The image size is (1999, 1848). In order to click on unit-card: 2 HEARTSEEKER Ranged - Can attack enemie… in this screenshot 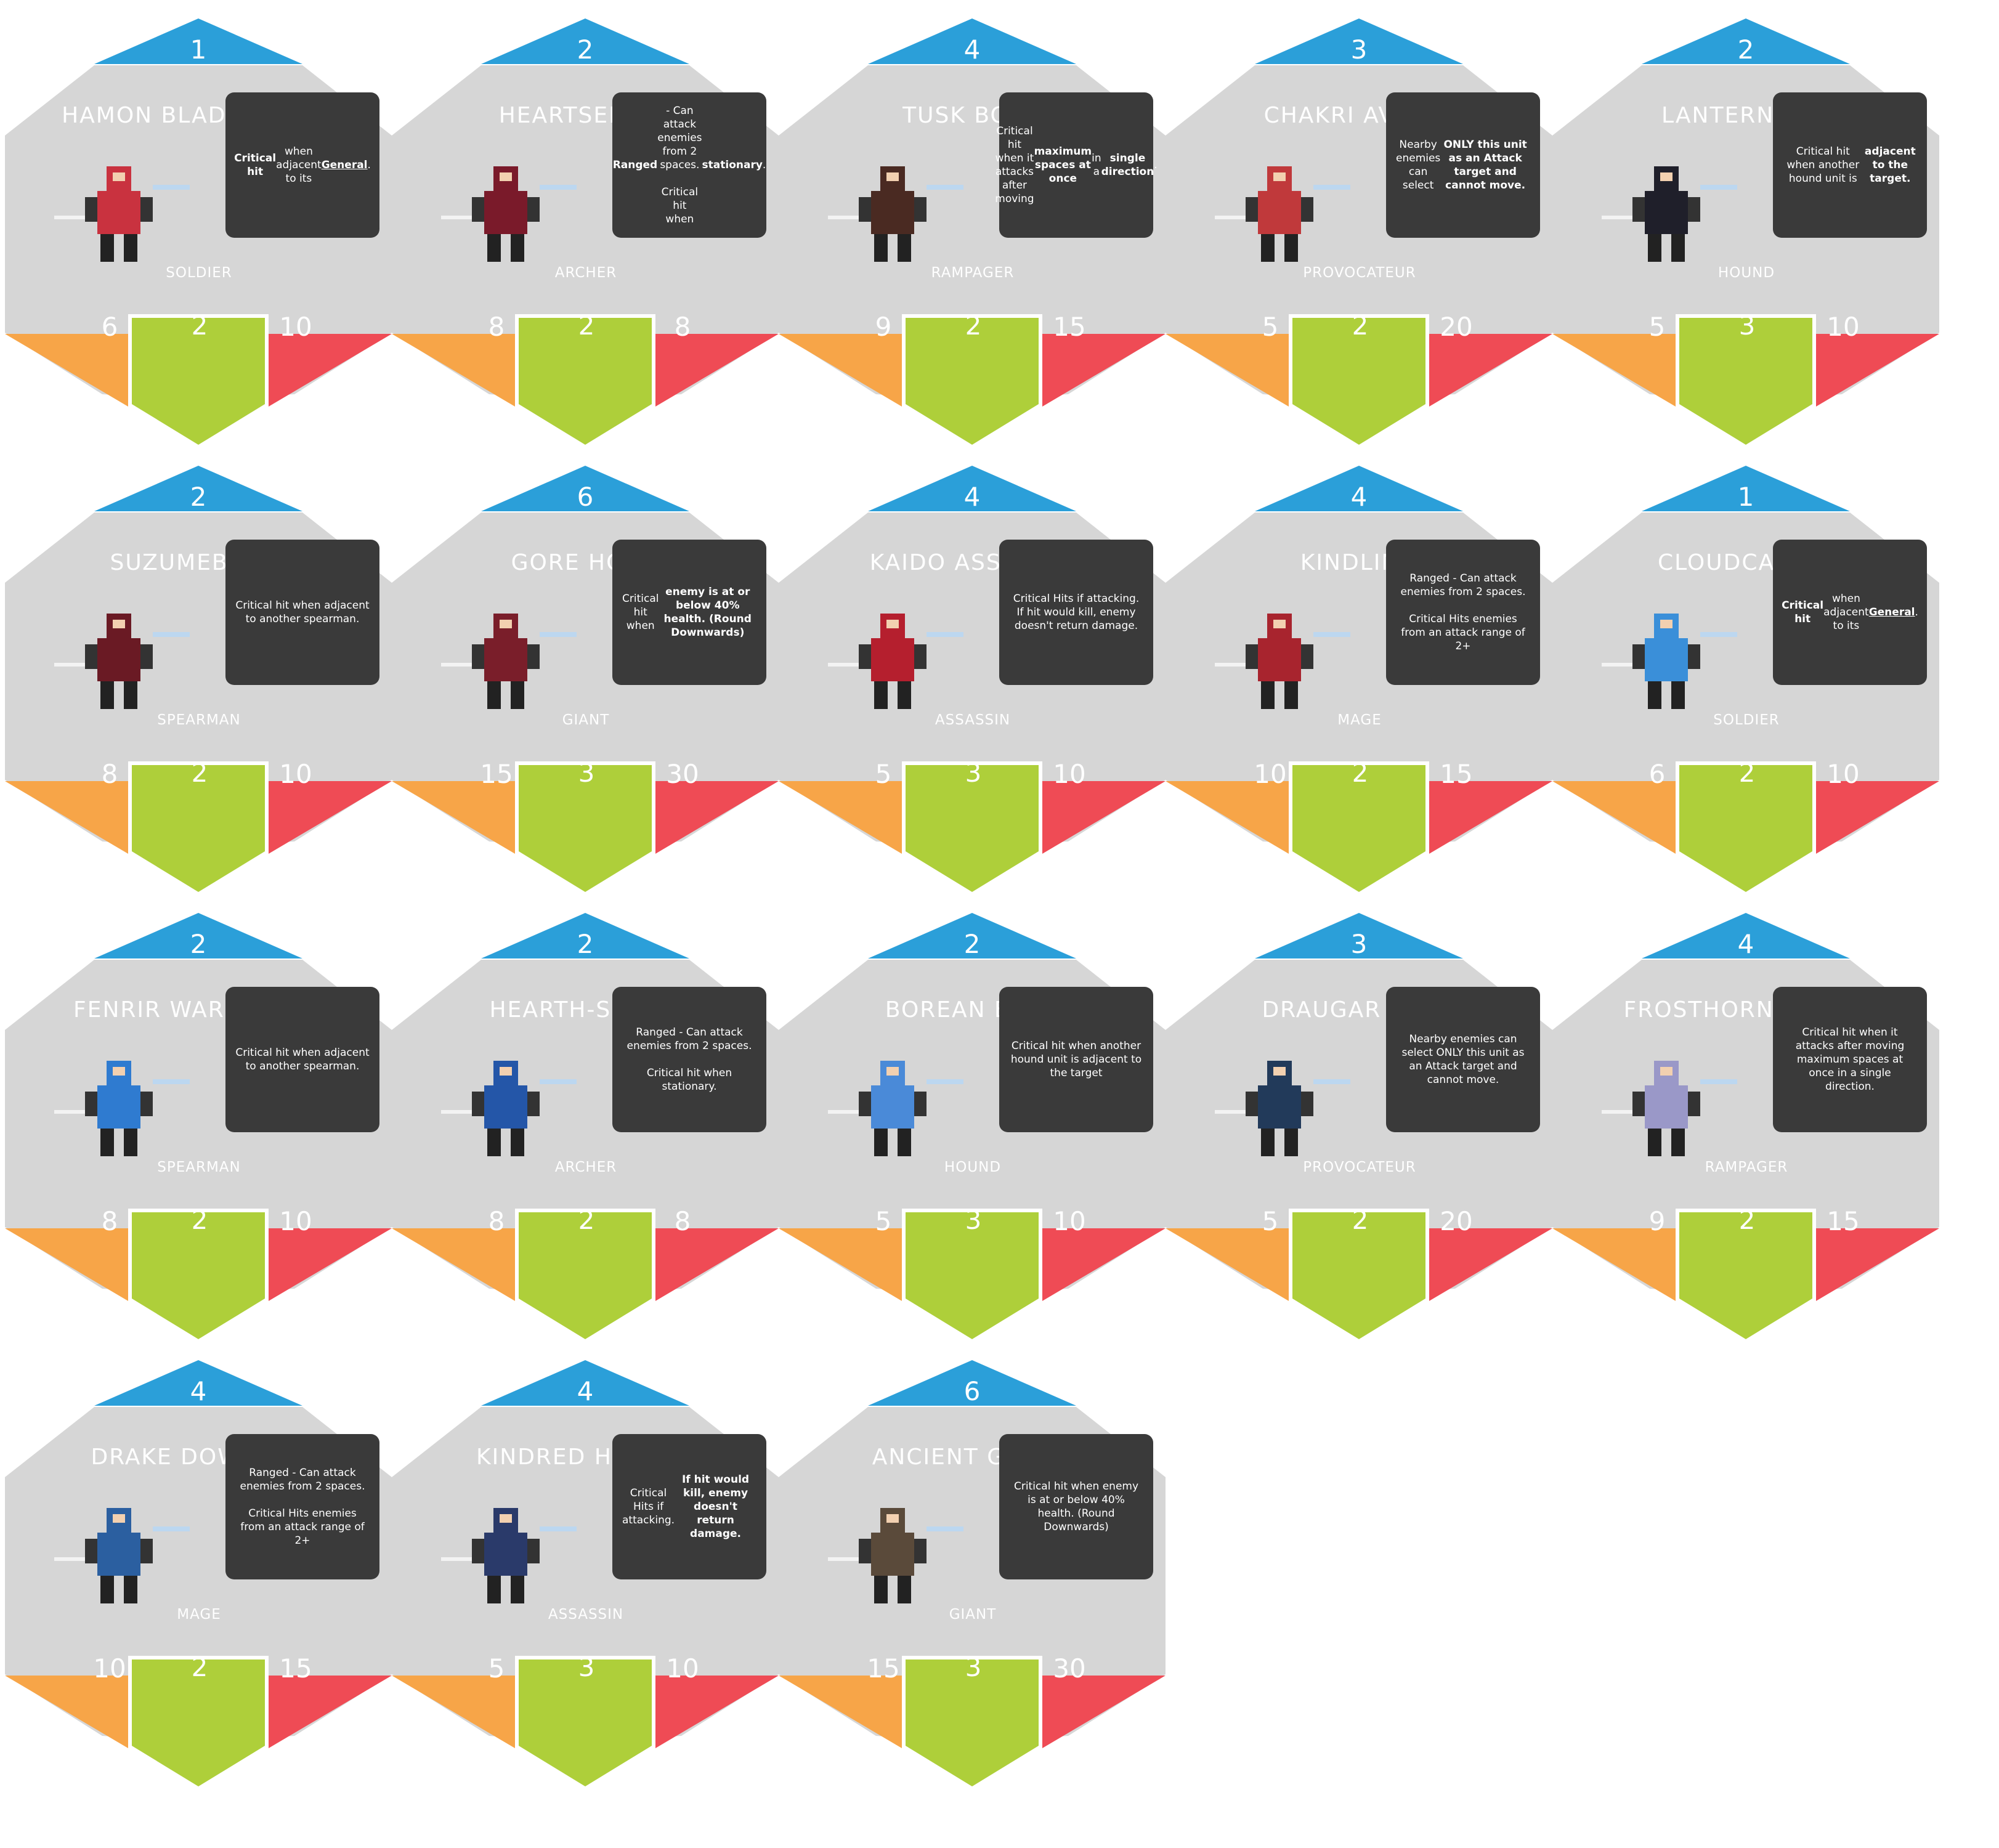, I will do `click(585, 249)`.